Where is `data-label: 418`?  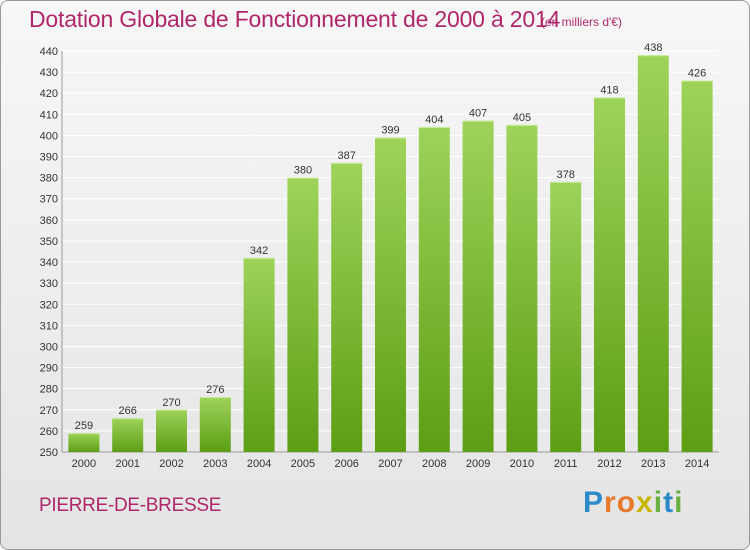
data-label: 418 is located at coordinates (609, 90).